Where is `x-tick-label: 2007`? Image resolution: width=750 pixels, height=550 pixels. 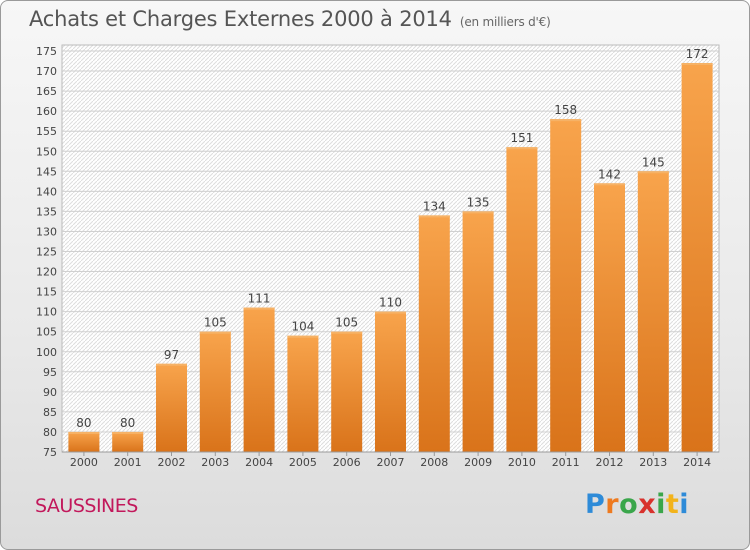 x-tick-label: 2007 is located at coordinates (391, 462).